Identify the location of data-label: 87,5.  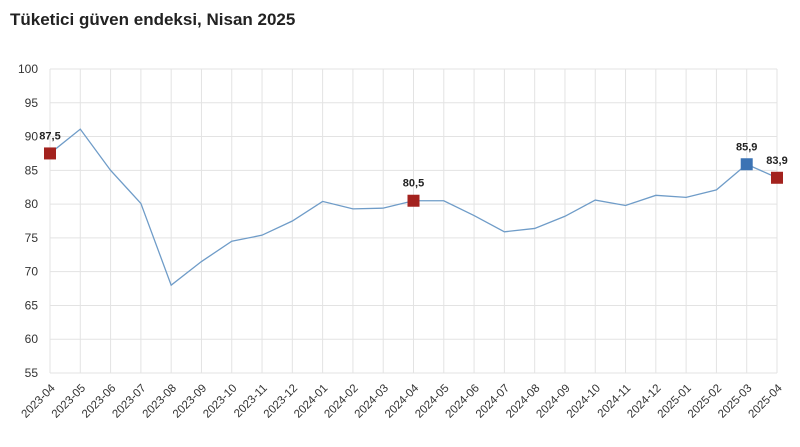
(49, 136).